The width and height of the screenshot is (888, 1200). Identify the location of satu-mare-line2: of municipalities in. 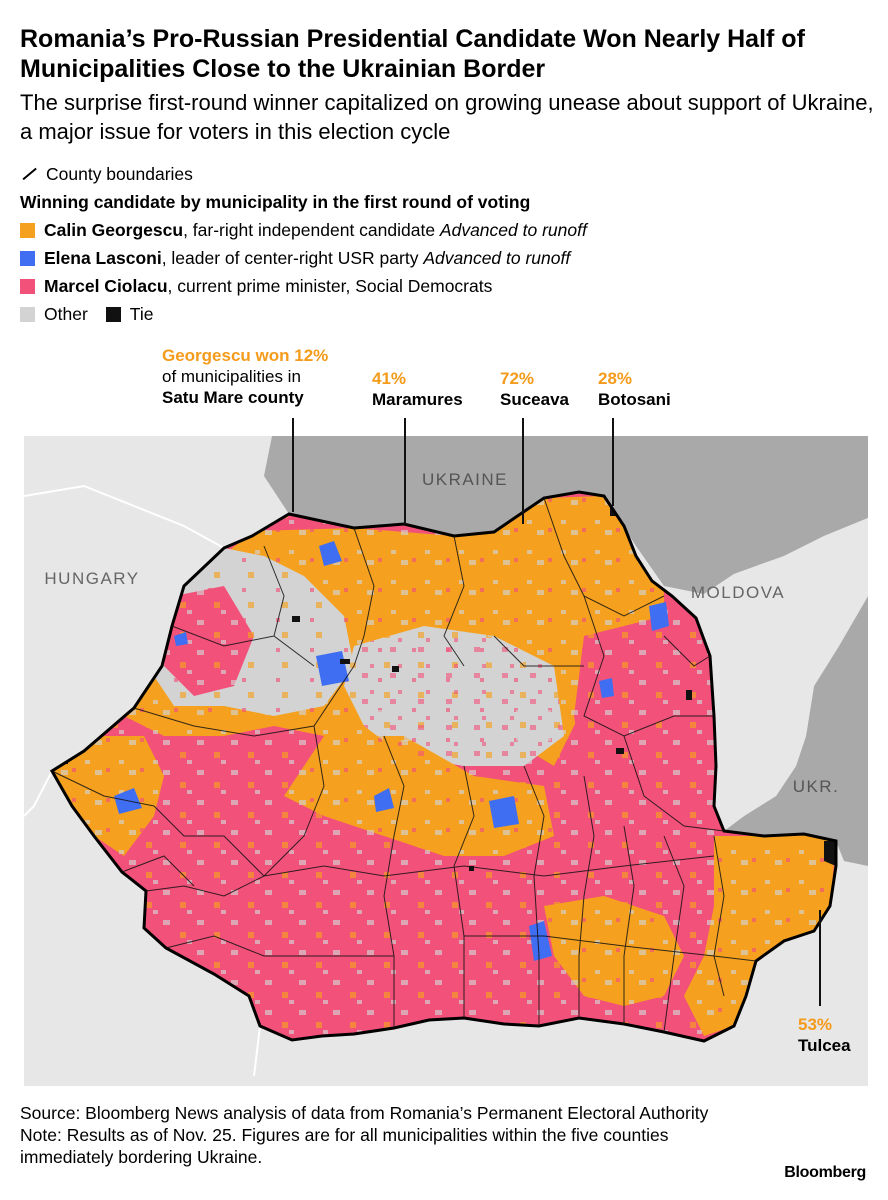
(231, 376).